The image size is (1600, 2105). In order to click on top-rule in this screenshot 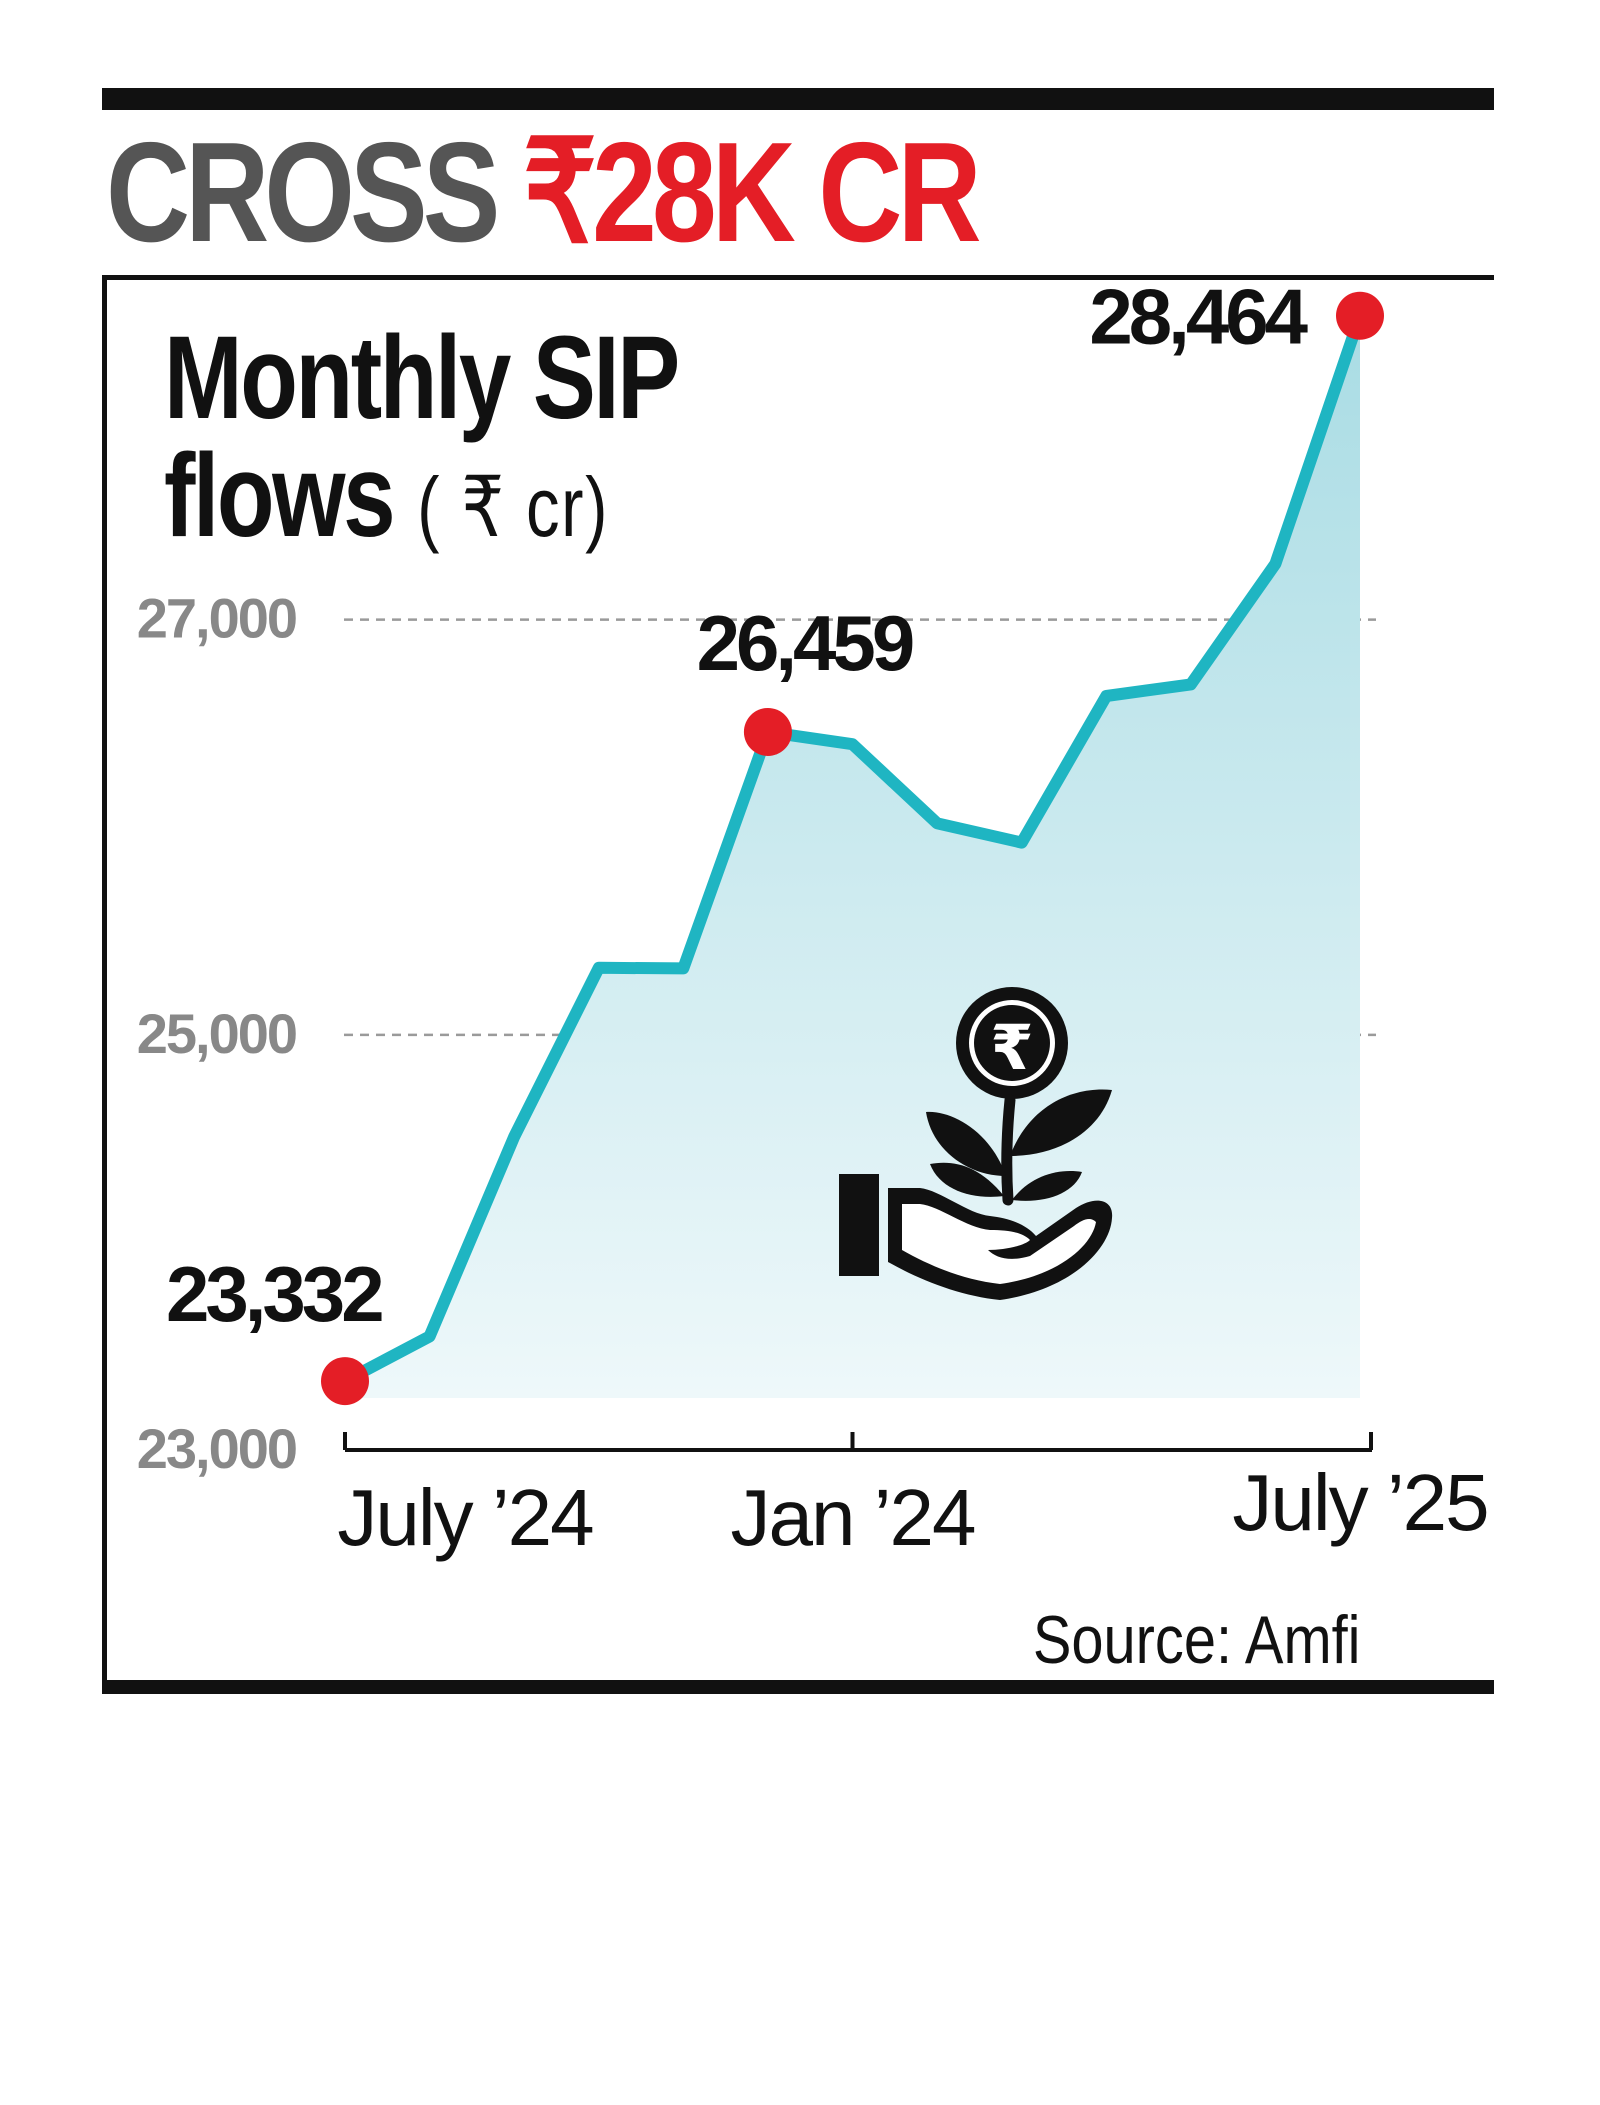, I will do `click(798, 99)`.